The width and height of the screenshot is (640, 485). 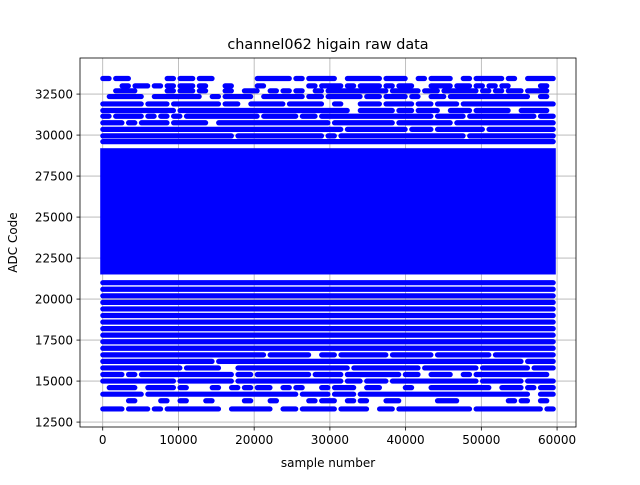 What do you see at coordinates (13, 242) in the screenshot?
I see `y-axis-label: ADC Code` at bounding box center [13, 242].